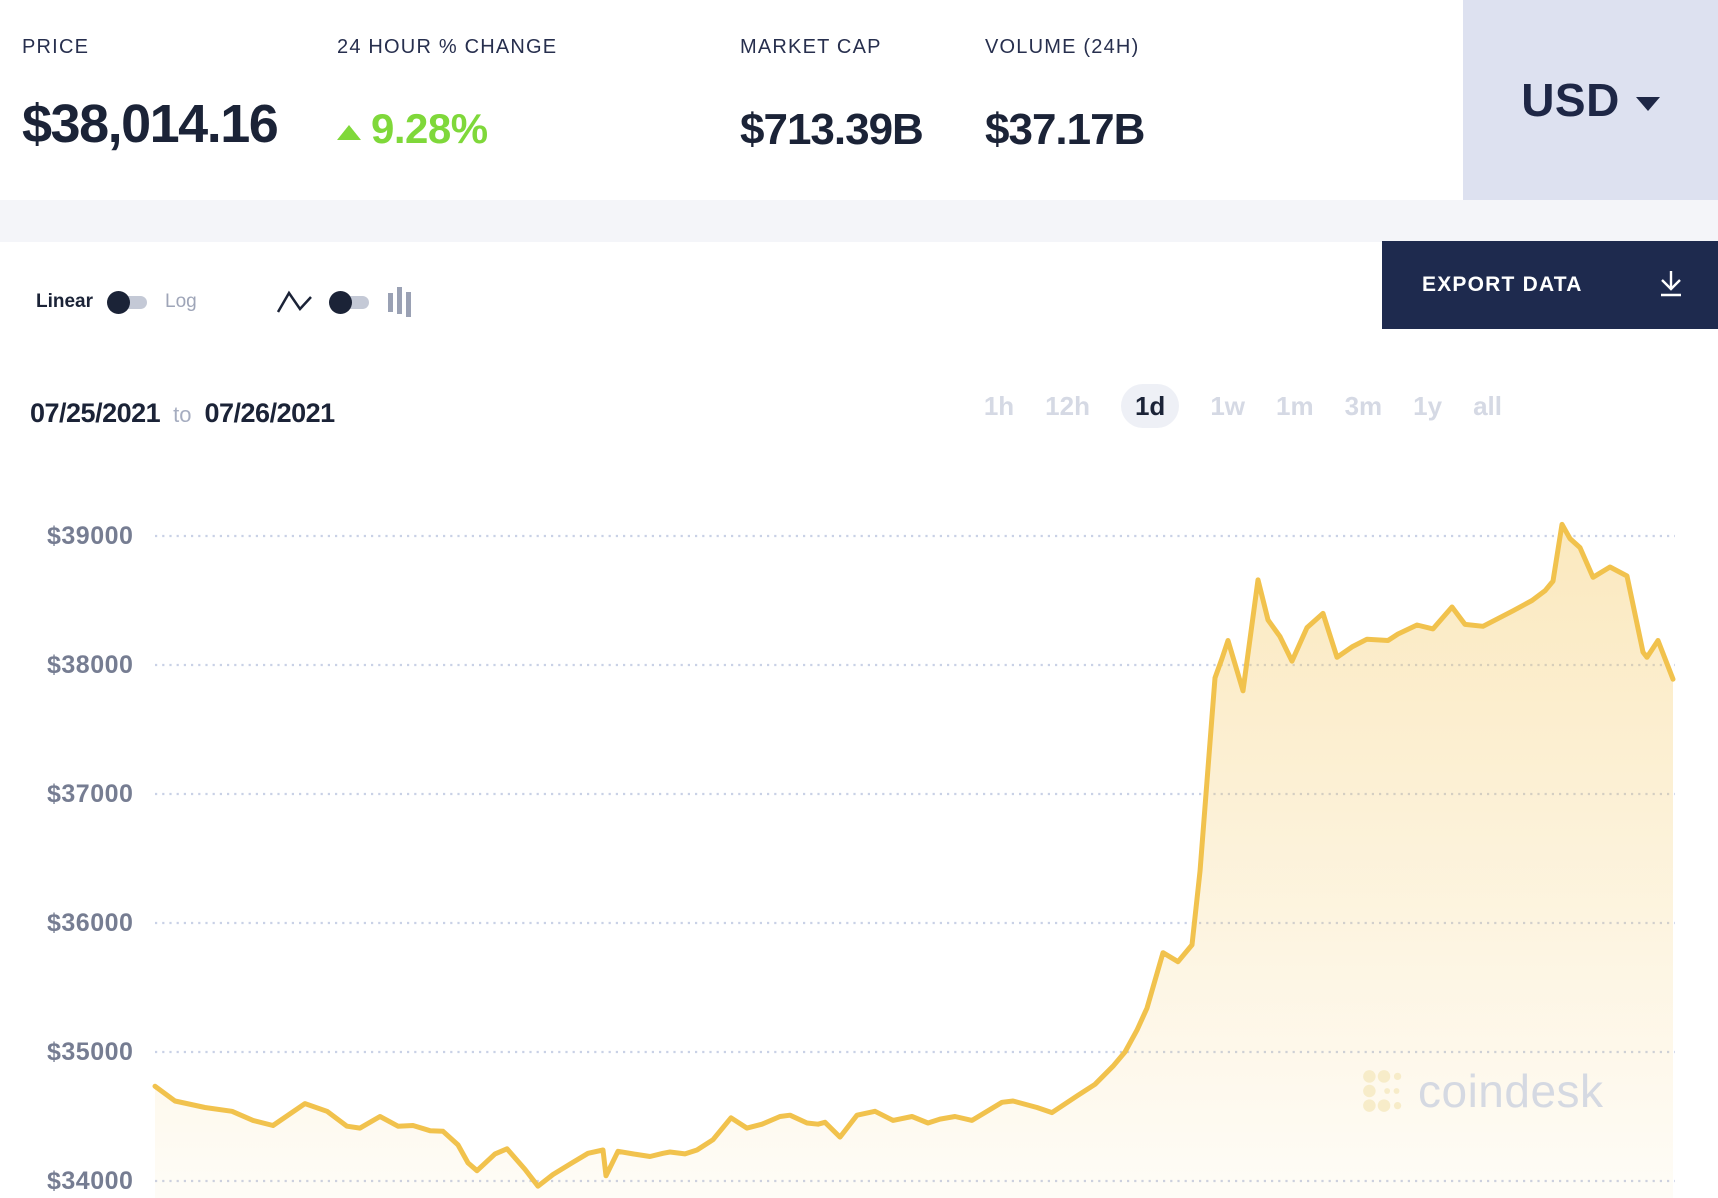  Describe the element at coordinates (832, 129) in the screenshot. I see `market-cap-value: $713.39B` at that location.